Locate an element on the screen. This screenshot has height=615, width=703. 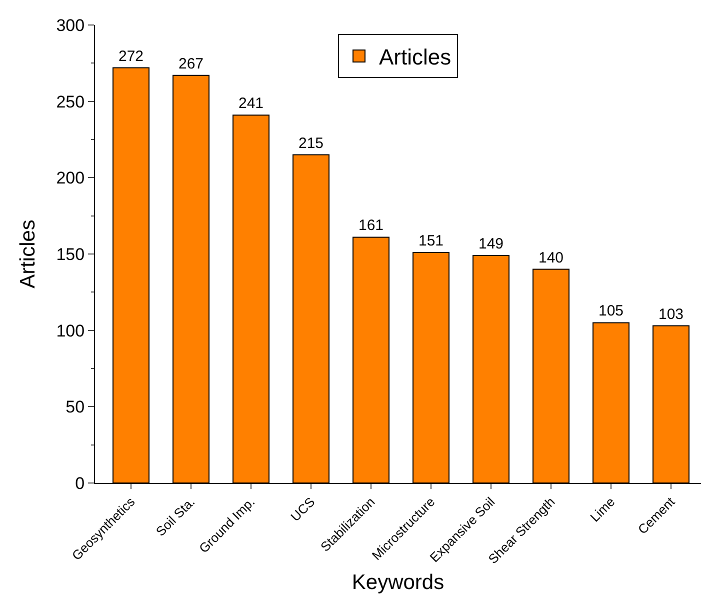
x-tick-label: Soil Sta. is located at coordinates (175, 517).